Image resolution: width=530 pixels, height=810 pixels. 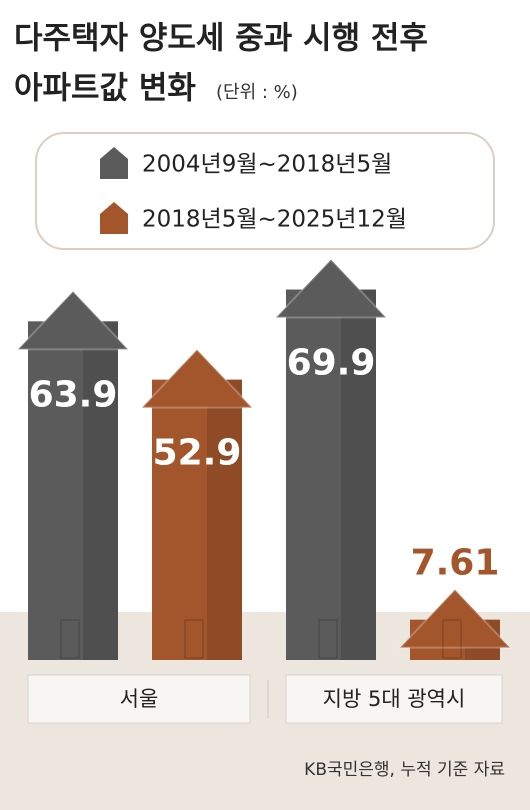 I want to click on chart-title: 아파트값 변화, so click(x=105, y=89).